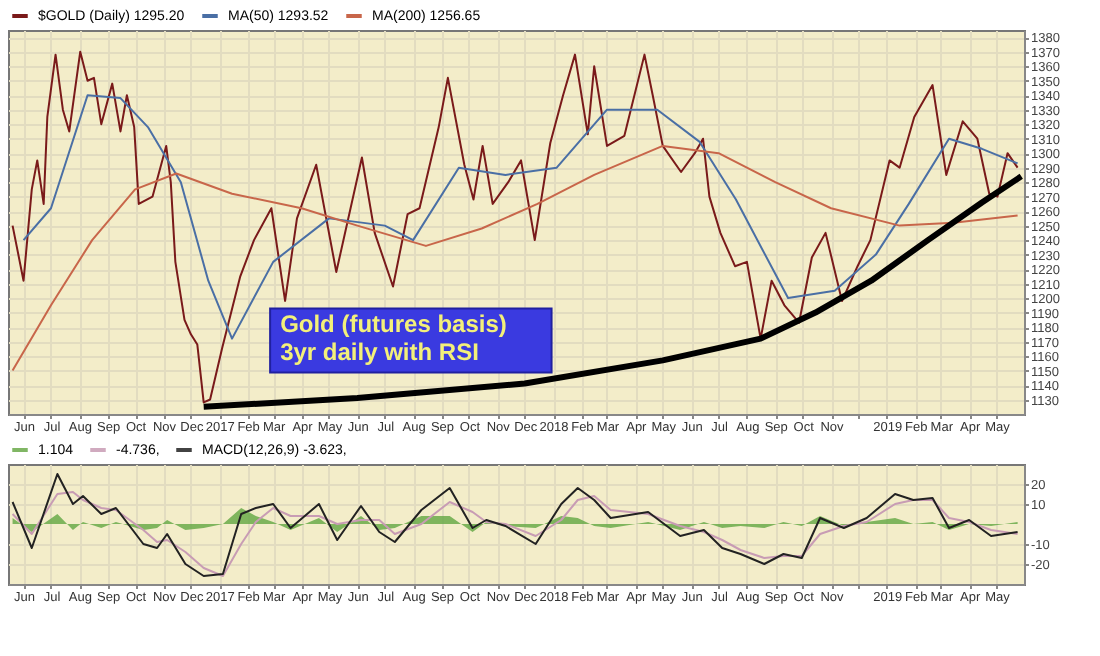  What do you see at coordinates (379, 352) in the screenshot?
I see `annotation: 3yr daily with RSI` at bounding box center [379, 352].